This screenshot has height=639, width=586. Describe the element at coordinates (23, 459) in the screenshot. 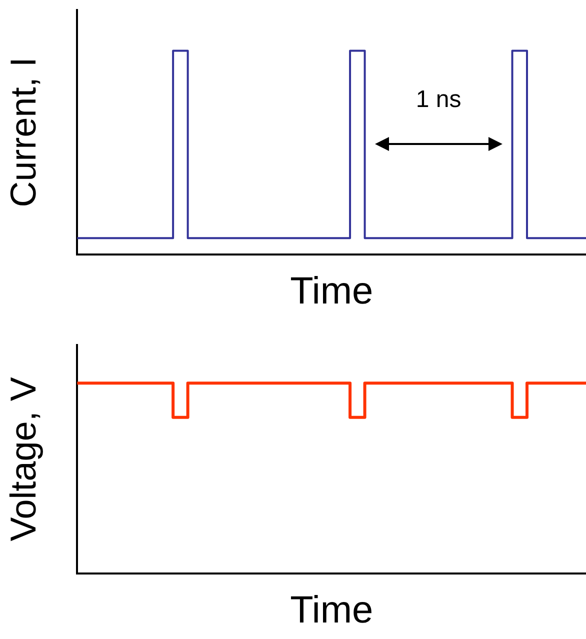

I see `y-axis-title: Voltage, V` at that location.